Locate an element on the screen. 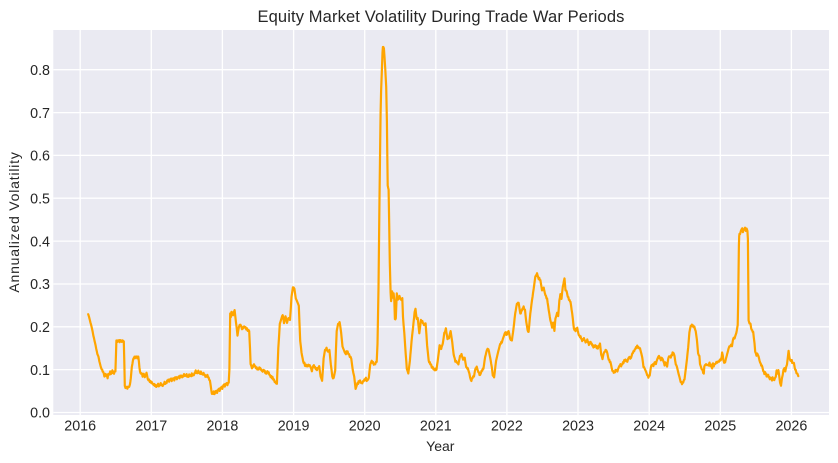 This screenshot has width=838, height=463. svg-text: Year is located at coordinates (440, 446).